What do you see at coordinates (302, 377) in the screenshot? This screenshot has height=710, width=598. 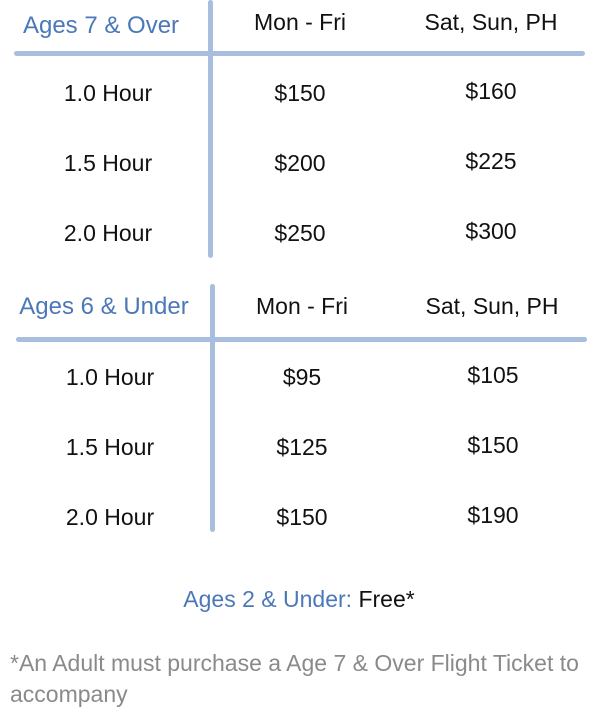 I see `price-weekday: $95` at bounding box center [302, 377].